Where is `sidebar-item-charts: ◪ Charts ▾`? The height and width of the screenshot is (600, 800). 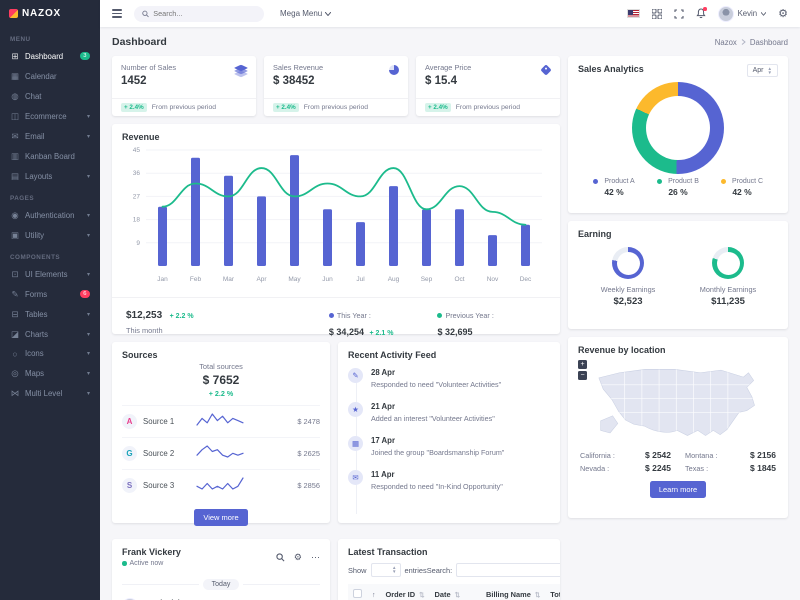 sidebar-item-charts: ◪ Charts ▾ is located at coordinates (50, 334).